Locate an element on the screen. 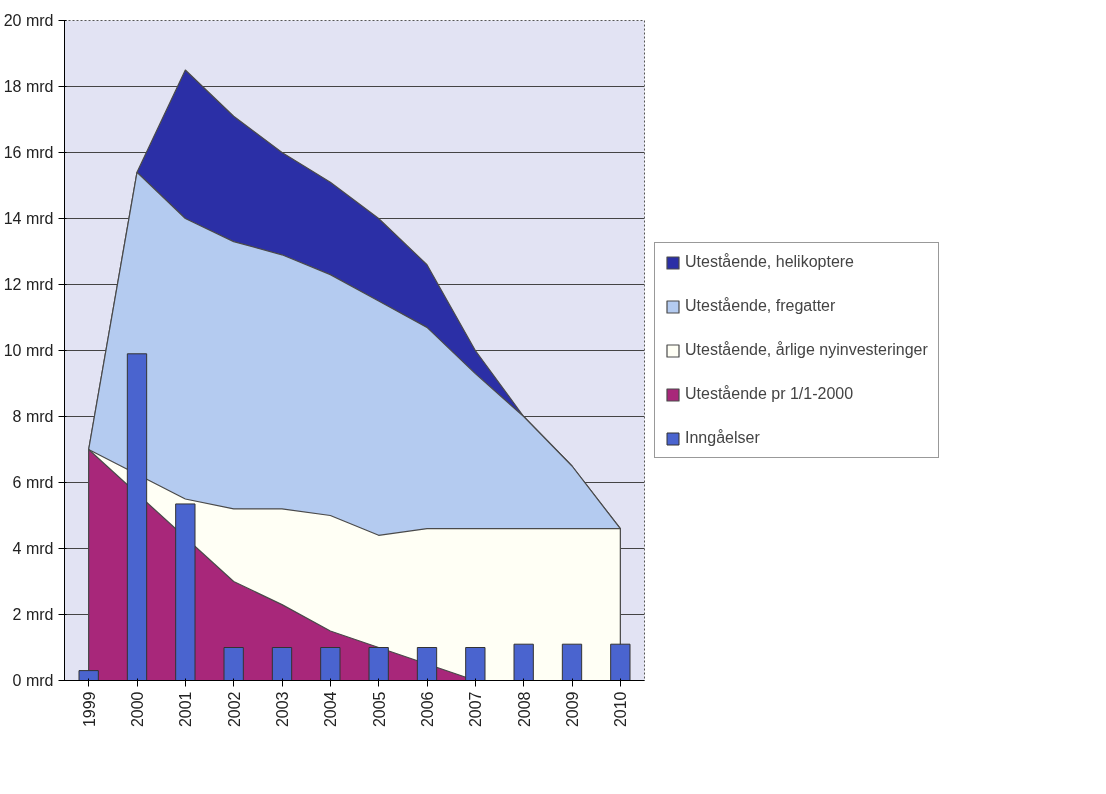 The image size is (1106, 794). x-tick-label: 2001 is located at coordinates (186, 709).